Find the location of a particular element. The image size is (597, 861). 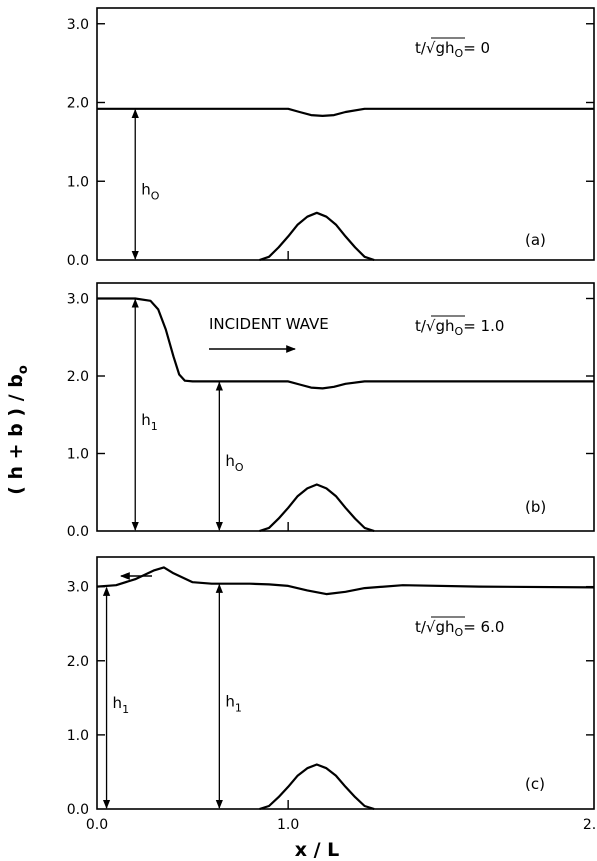

panel-a-ytick-label: 0.0 is located at coordinates (78, 261).